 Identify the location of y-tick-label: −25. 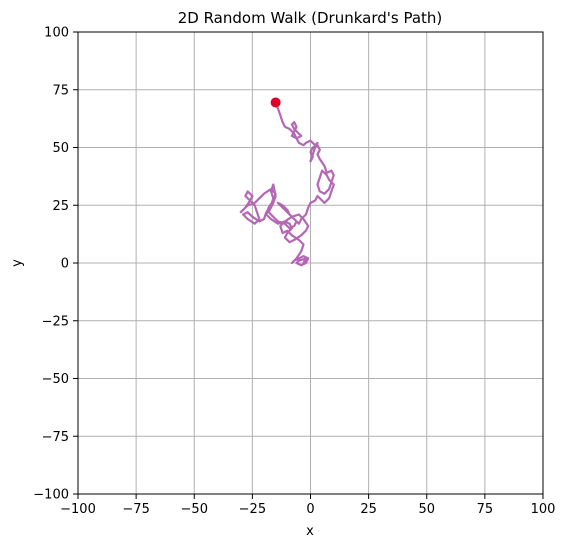
(55, 321).